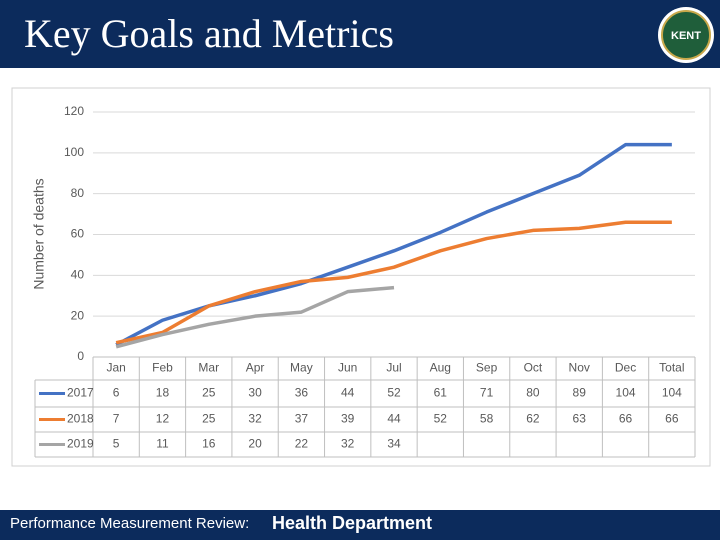 This screenshot has width=720, height=540. Describe the element at coordinates (441, 393) in the screenshot. I see `table-value: 61` at that location.